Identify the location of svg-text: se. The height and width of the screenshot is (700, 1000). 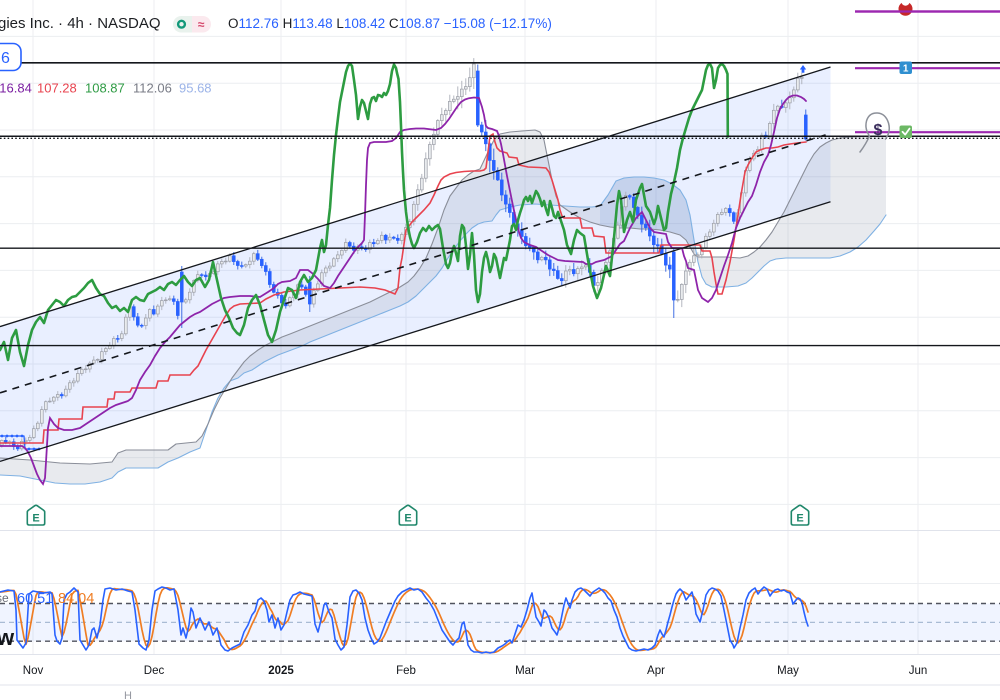
(4, 598).